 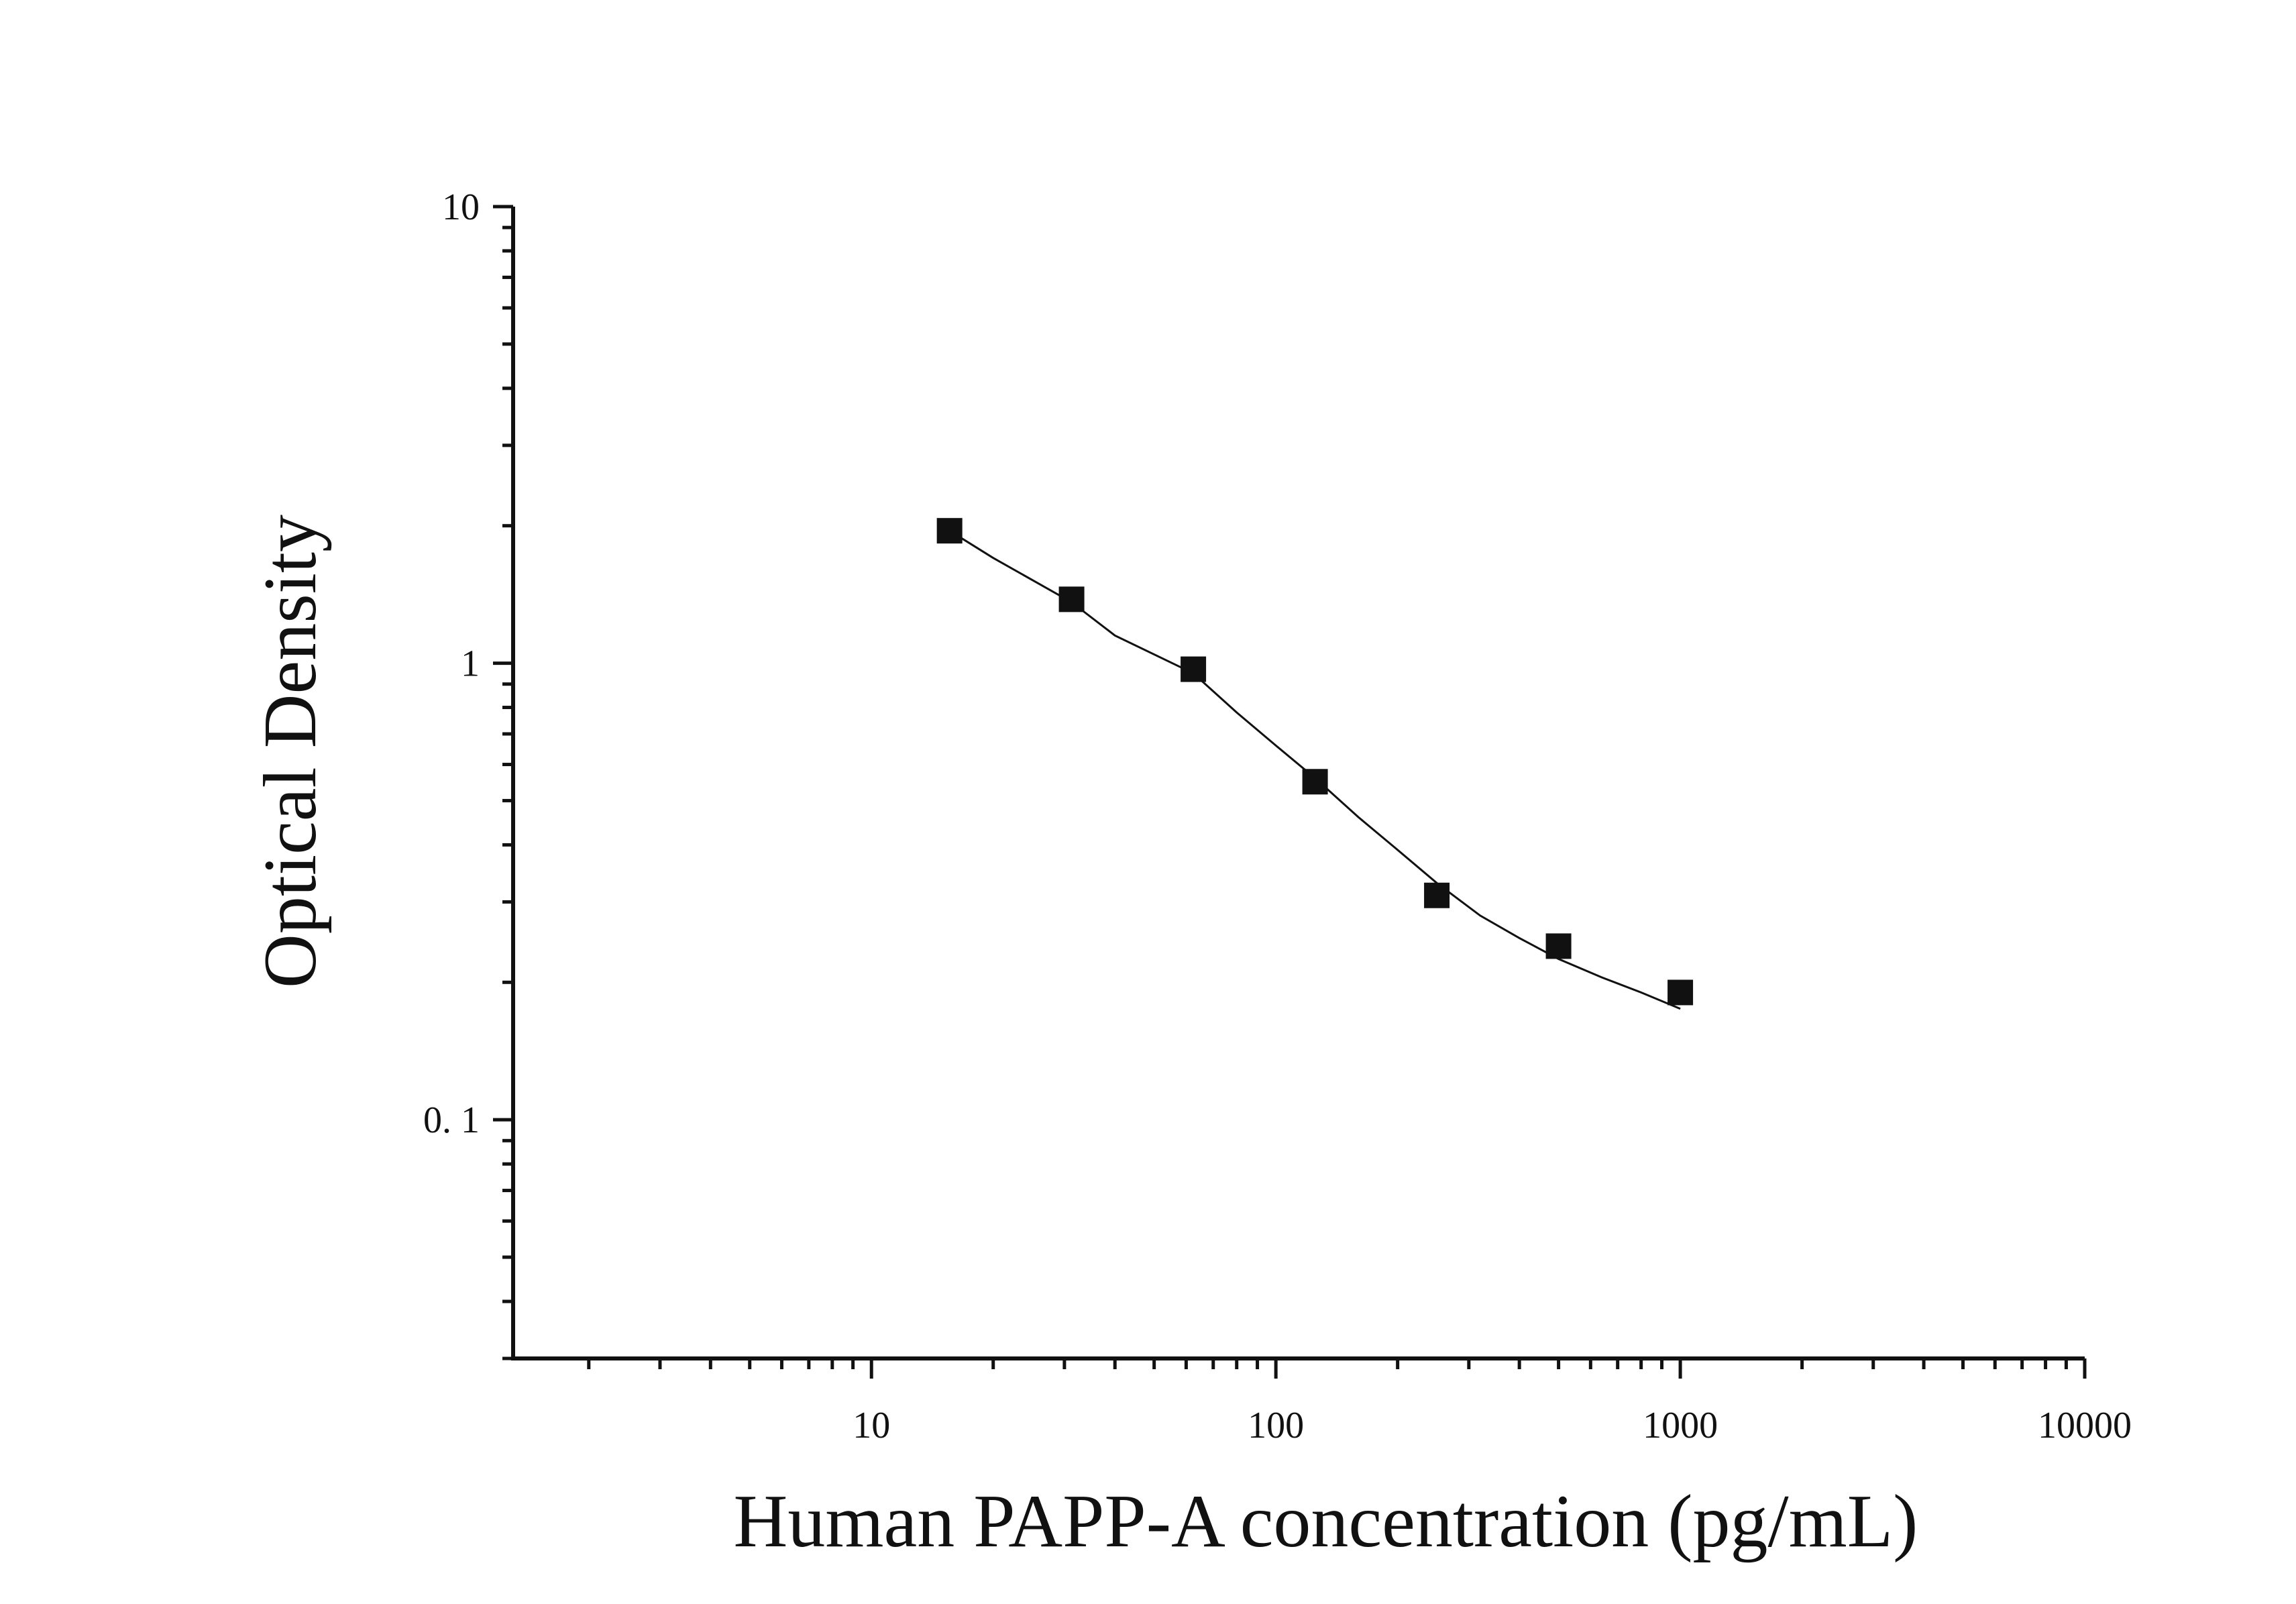 I want to click on y-tick-label: 10, so click(x=461, y=207).